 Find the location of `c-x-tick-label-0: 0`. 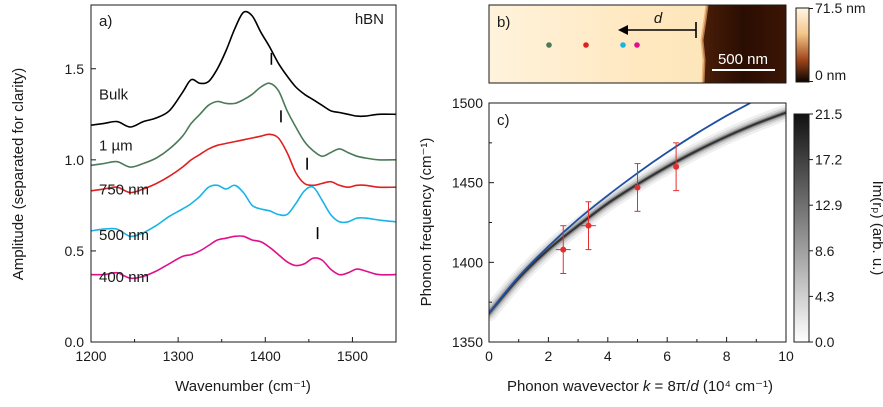

c-x-tick-label-0: 0 is located at coordinates (489, 356).